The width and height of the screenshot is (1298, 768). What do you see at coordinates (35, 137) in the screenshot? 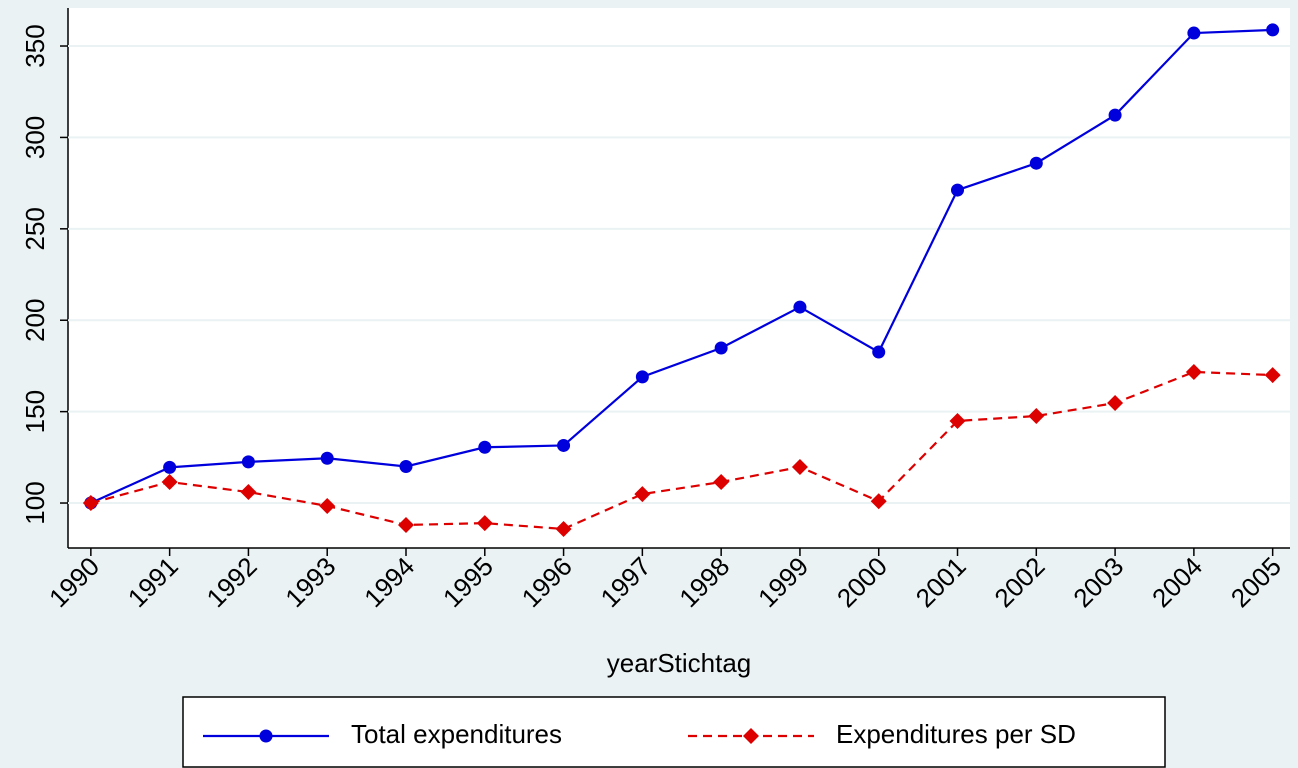
I see `y-tick-label: 300` at bounding box center [35, 137].